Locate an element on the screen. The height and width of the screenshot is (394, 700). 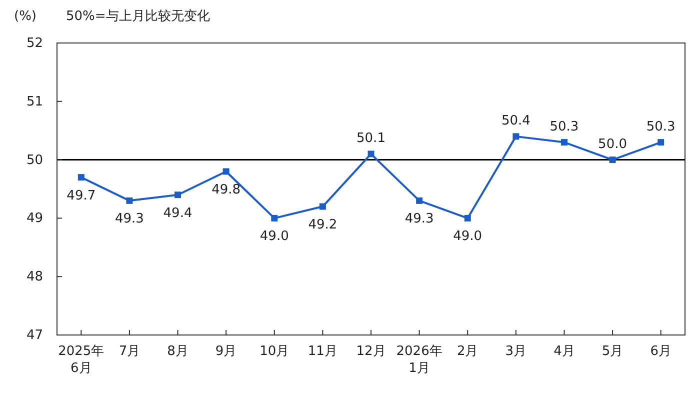
y-tick-label: 49 is located at coordinates (34, 218).